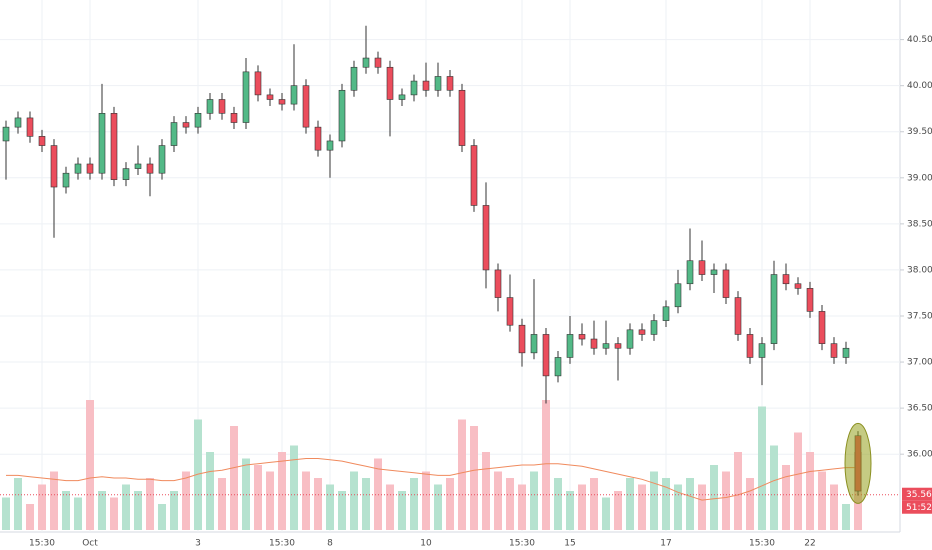 The height and width of the screenshot is (550, 932). What do you see at coordinates (919, 455) in the screenshot?
I see `y-tick-label: 36.00` at bounding box center [919, 455].